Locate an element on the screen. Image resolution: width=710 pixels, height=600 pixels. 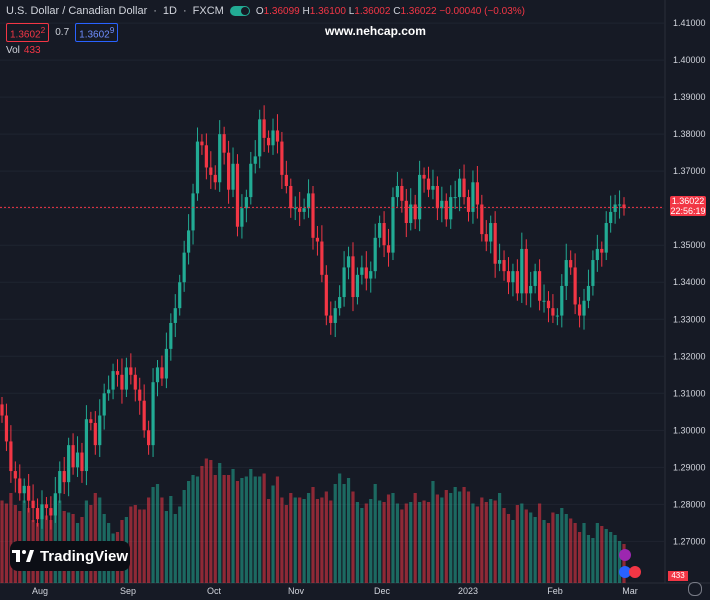
price-tick-label: 1.33000 is located at coordinates (689, 319).